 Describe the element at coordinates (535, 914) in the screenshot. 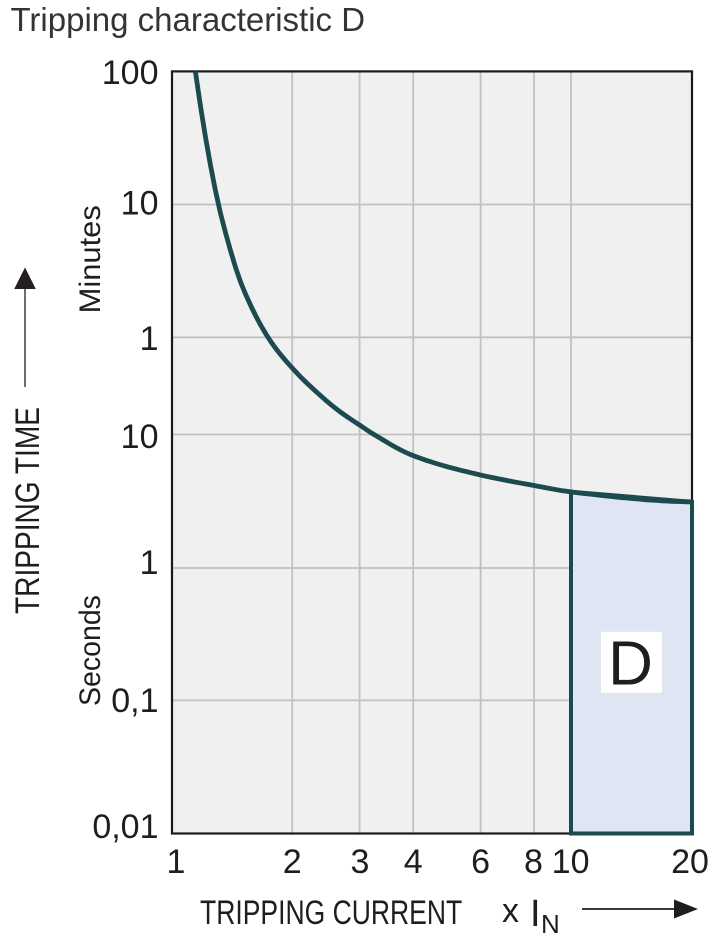

I see `svg-text: I` at that location.